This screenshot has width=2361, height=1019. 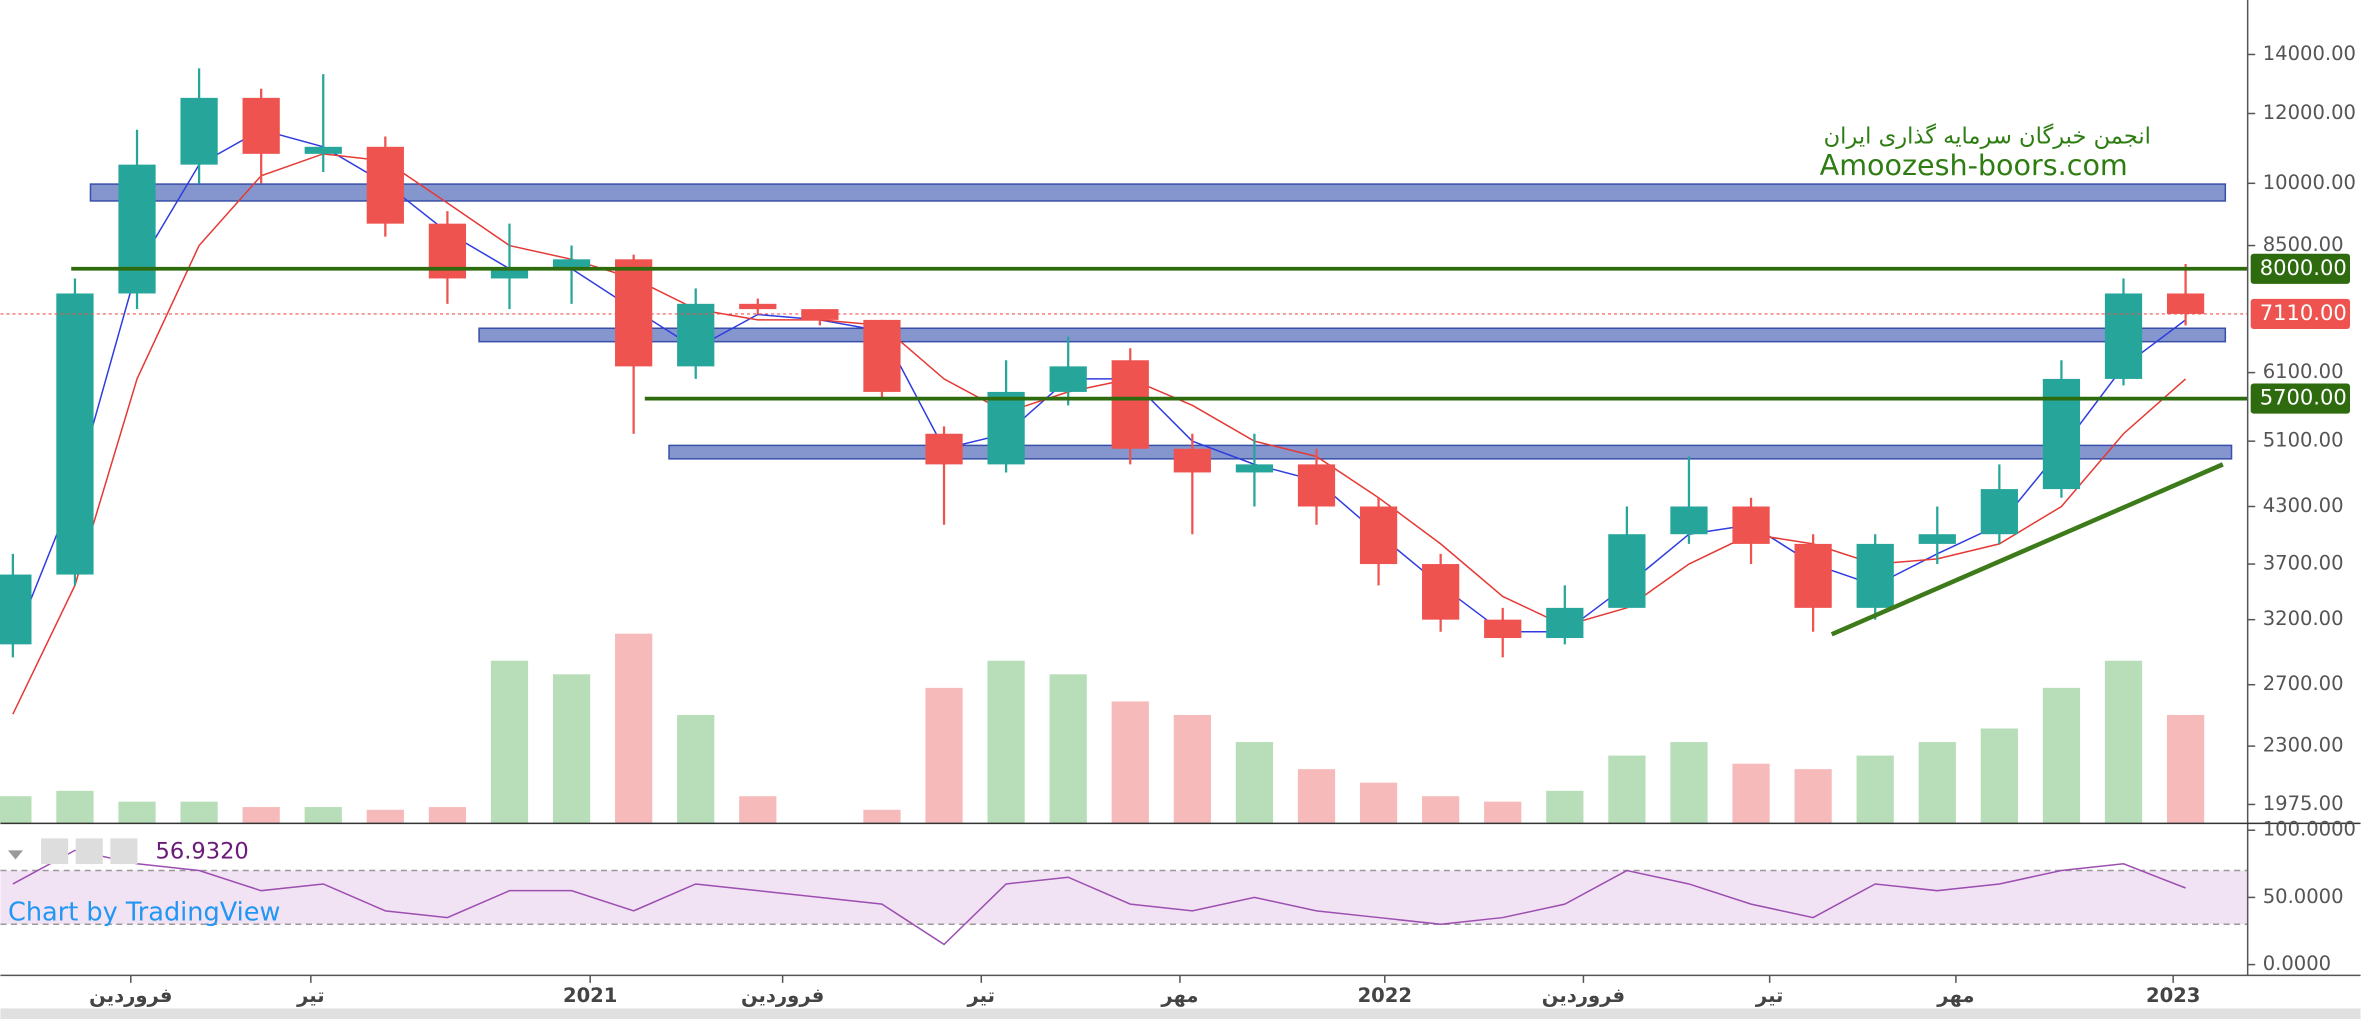 I want to click on price-badge-label: 5700.00, so click(x=2303, y=397).